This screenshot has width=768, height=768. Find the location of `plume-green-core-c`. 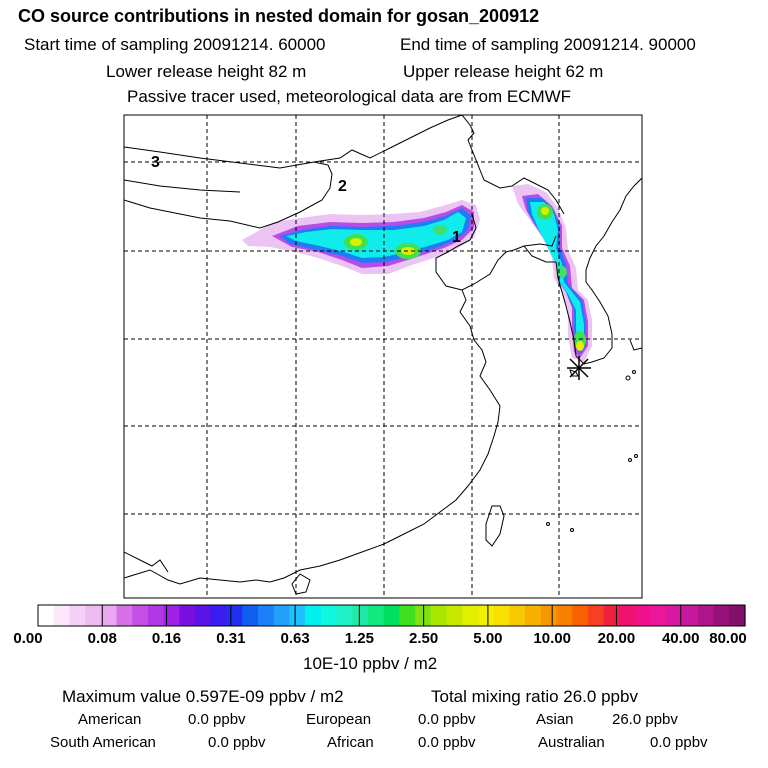

plume-green-core-c is located at coordinates (440, 230).